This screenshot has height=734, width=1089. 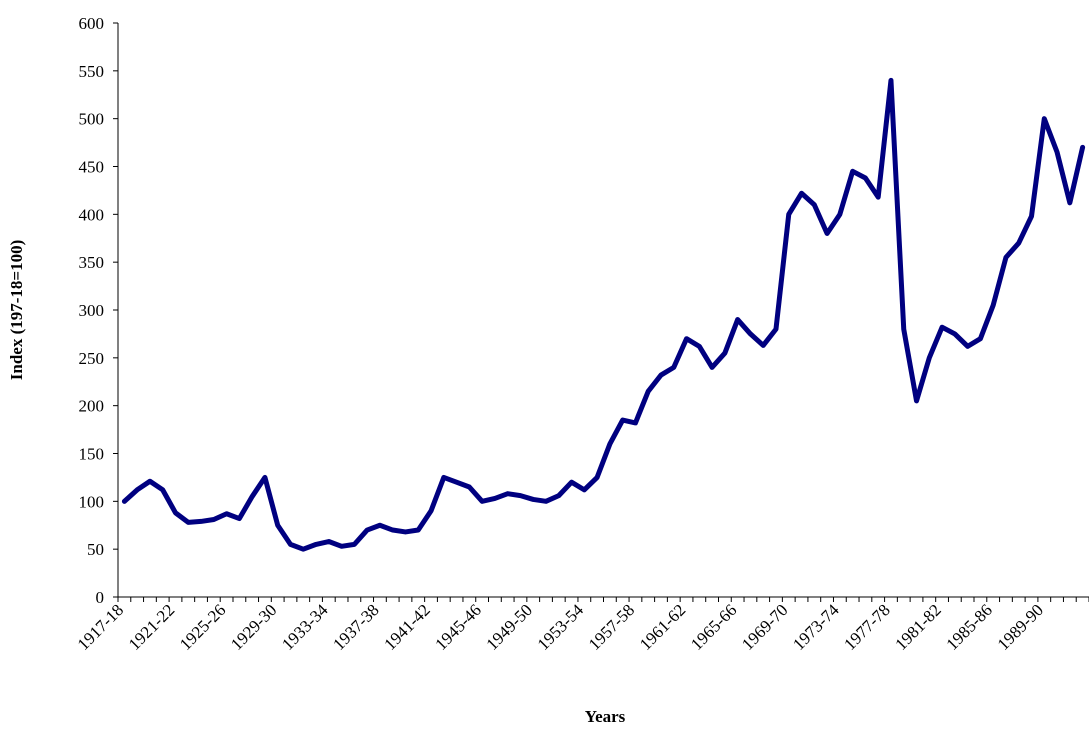 What do you see at coordinates (816, 627) in the screenshot?
I see `x-tick-label: 1973-74` at bounding box center [816, 627].